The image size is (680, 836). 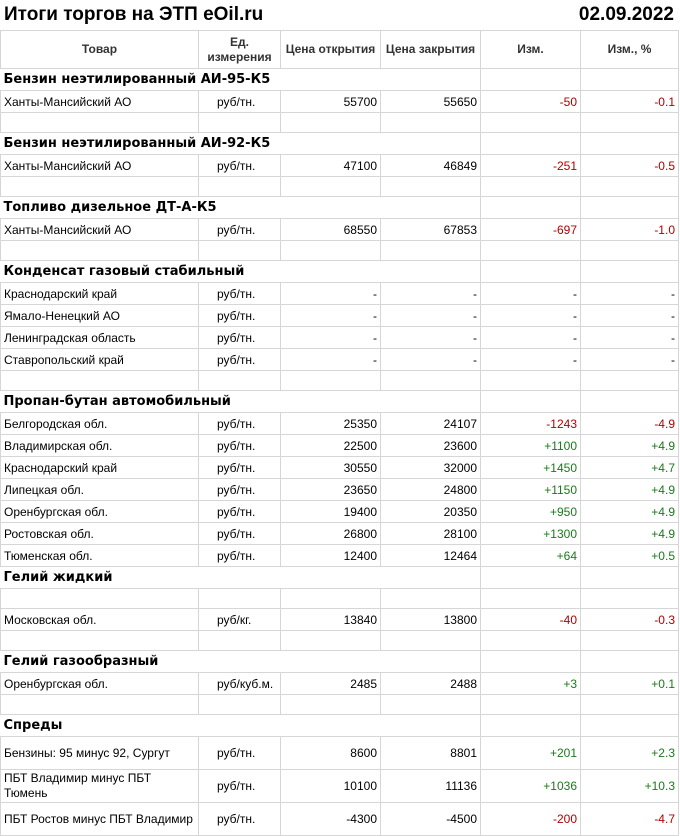 I want to click on region: Владимирская обл., so click(x=99, y=445).